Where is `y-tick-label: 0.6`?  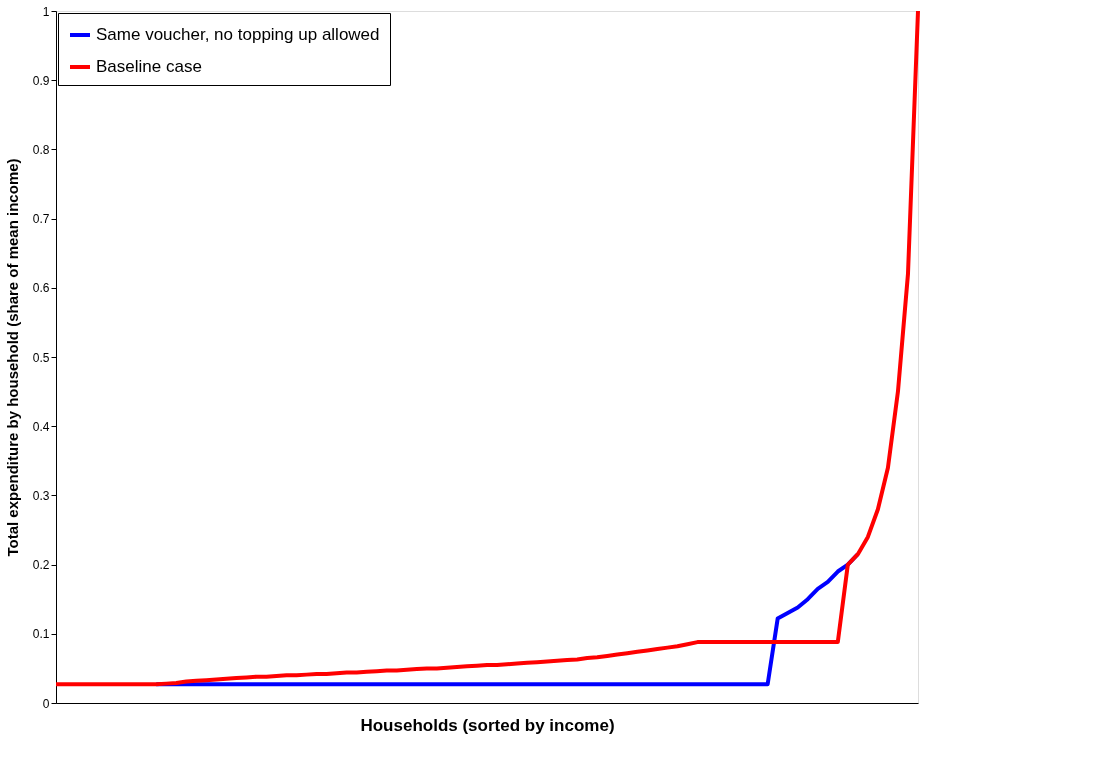 y-tick-label: 0.6 is located at coordinates (41, 288).